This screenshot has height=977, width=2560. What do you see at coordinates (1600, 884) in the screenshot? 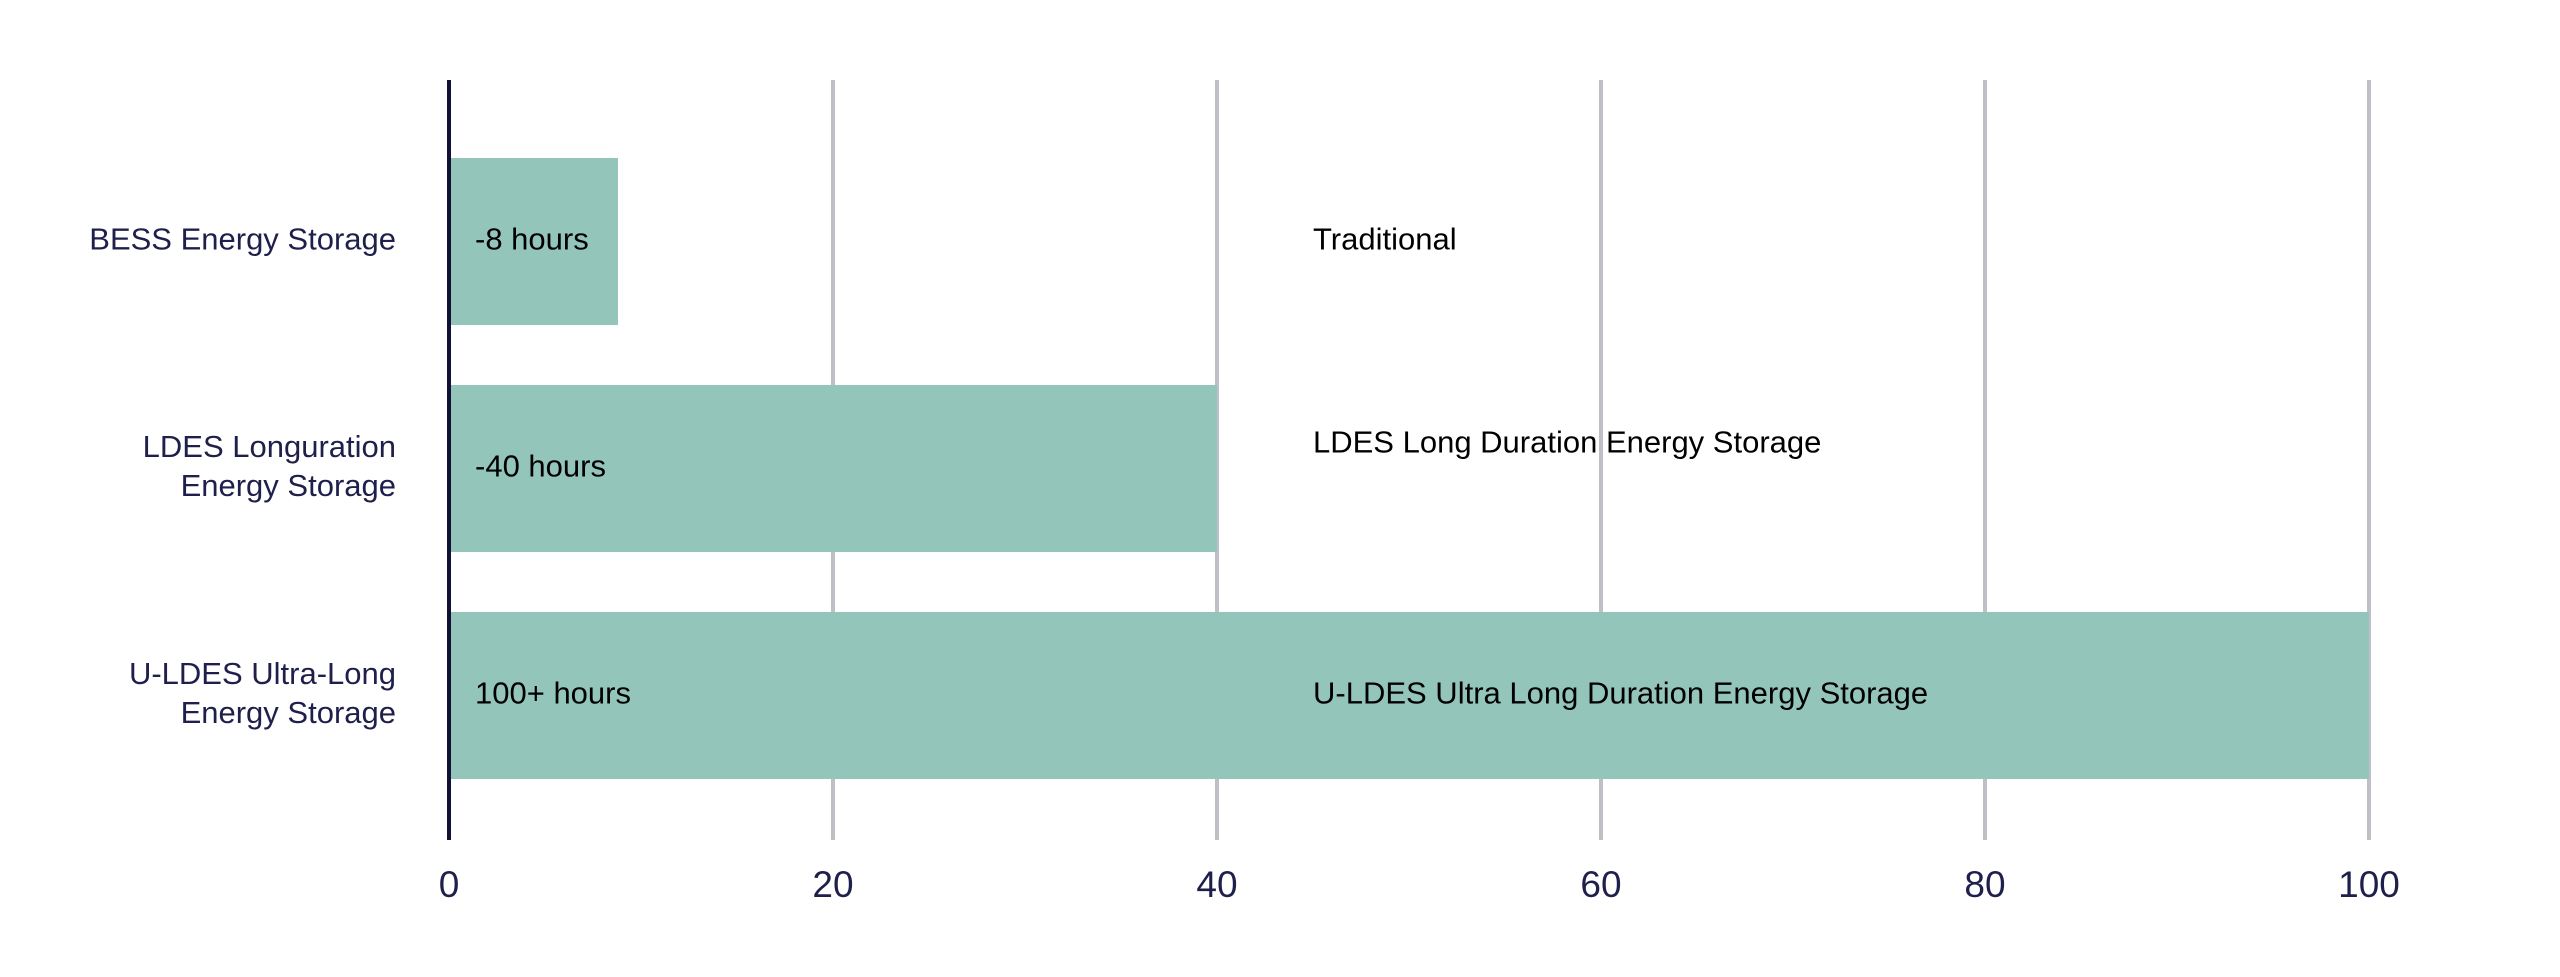
I see `x-tick-label: 60` at bounding box center [1600, 884].